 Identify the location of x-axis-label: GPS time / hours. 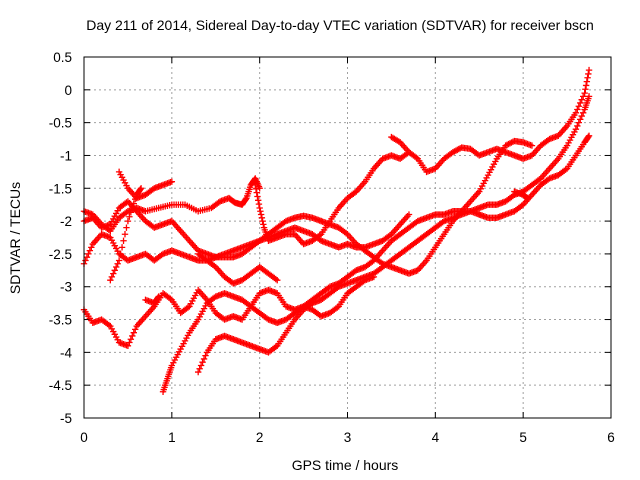
(345, 465).